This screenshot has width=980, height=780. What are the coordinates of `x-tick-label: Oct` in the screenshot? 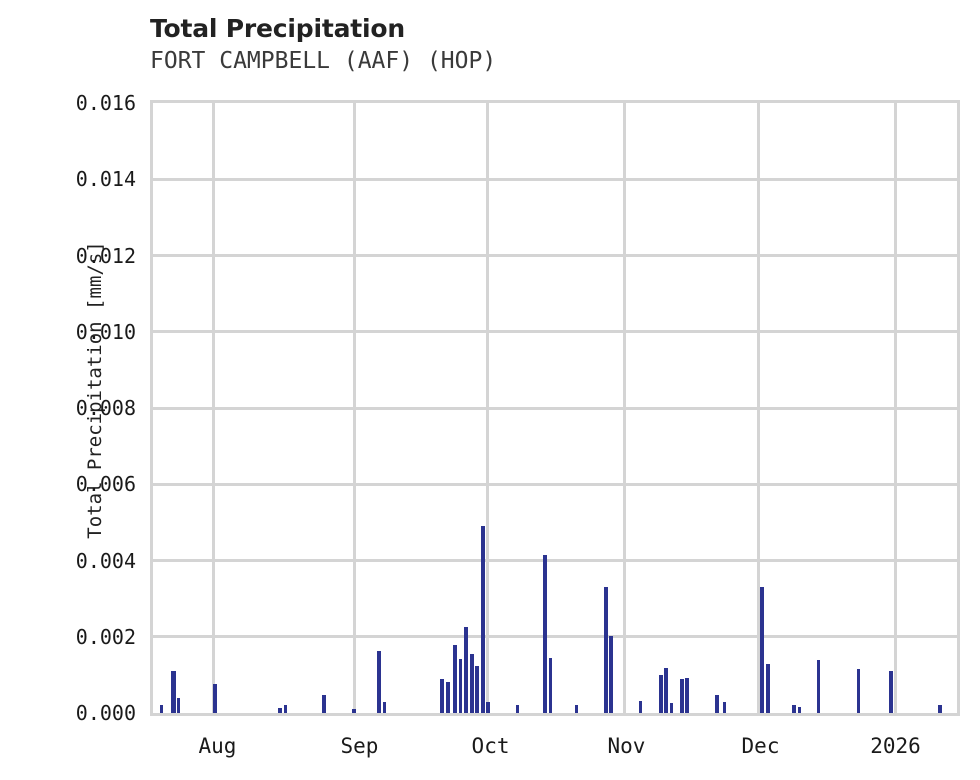 It's located at (490, 746).